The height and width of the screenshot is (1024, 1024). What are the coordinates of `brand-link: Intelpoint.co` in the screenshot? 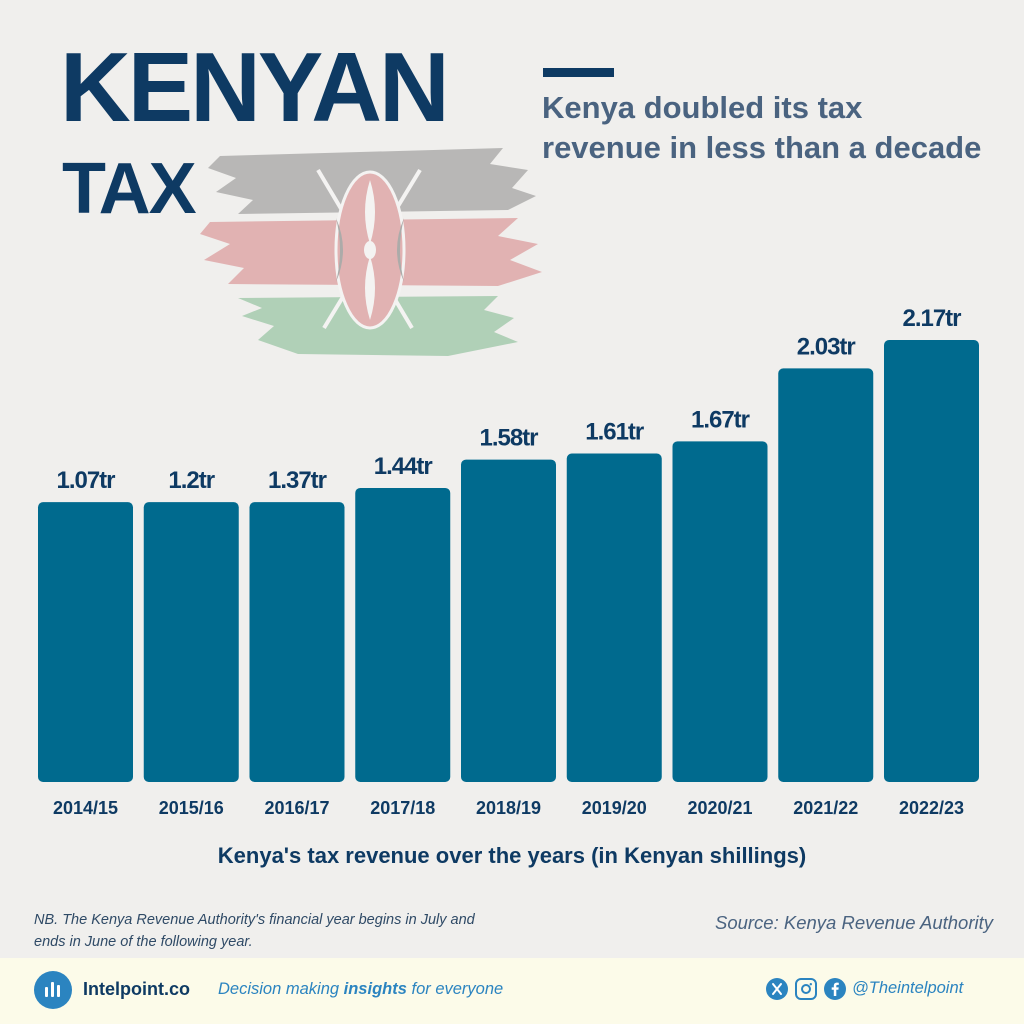 It's located at (136, 989).